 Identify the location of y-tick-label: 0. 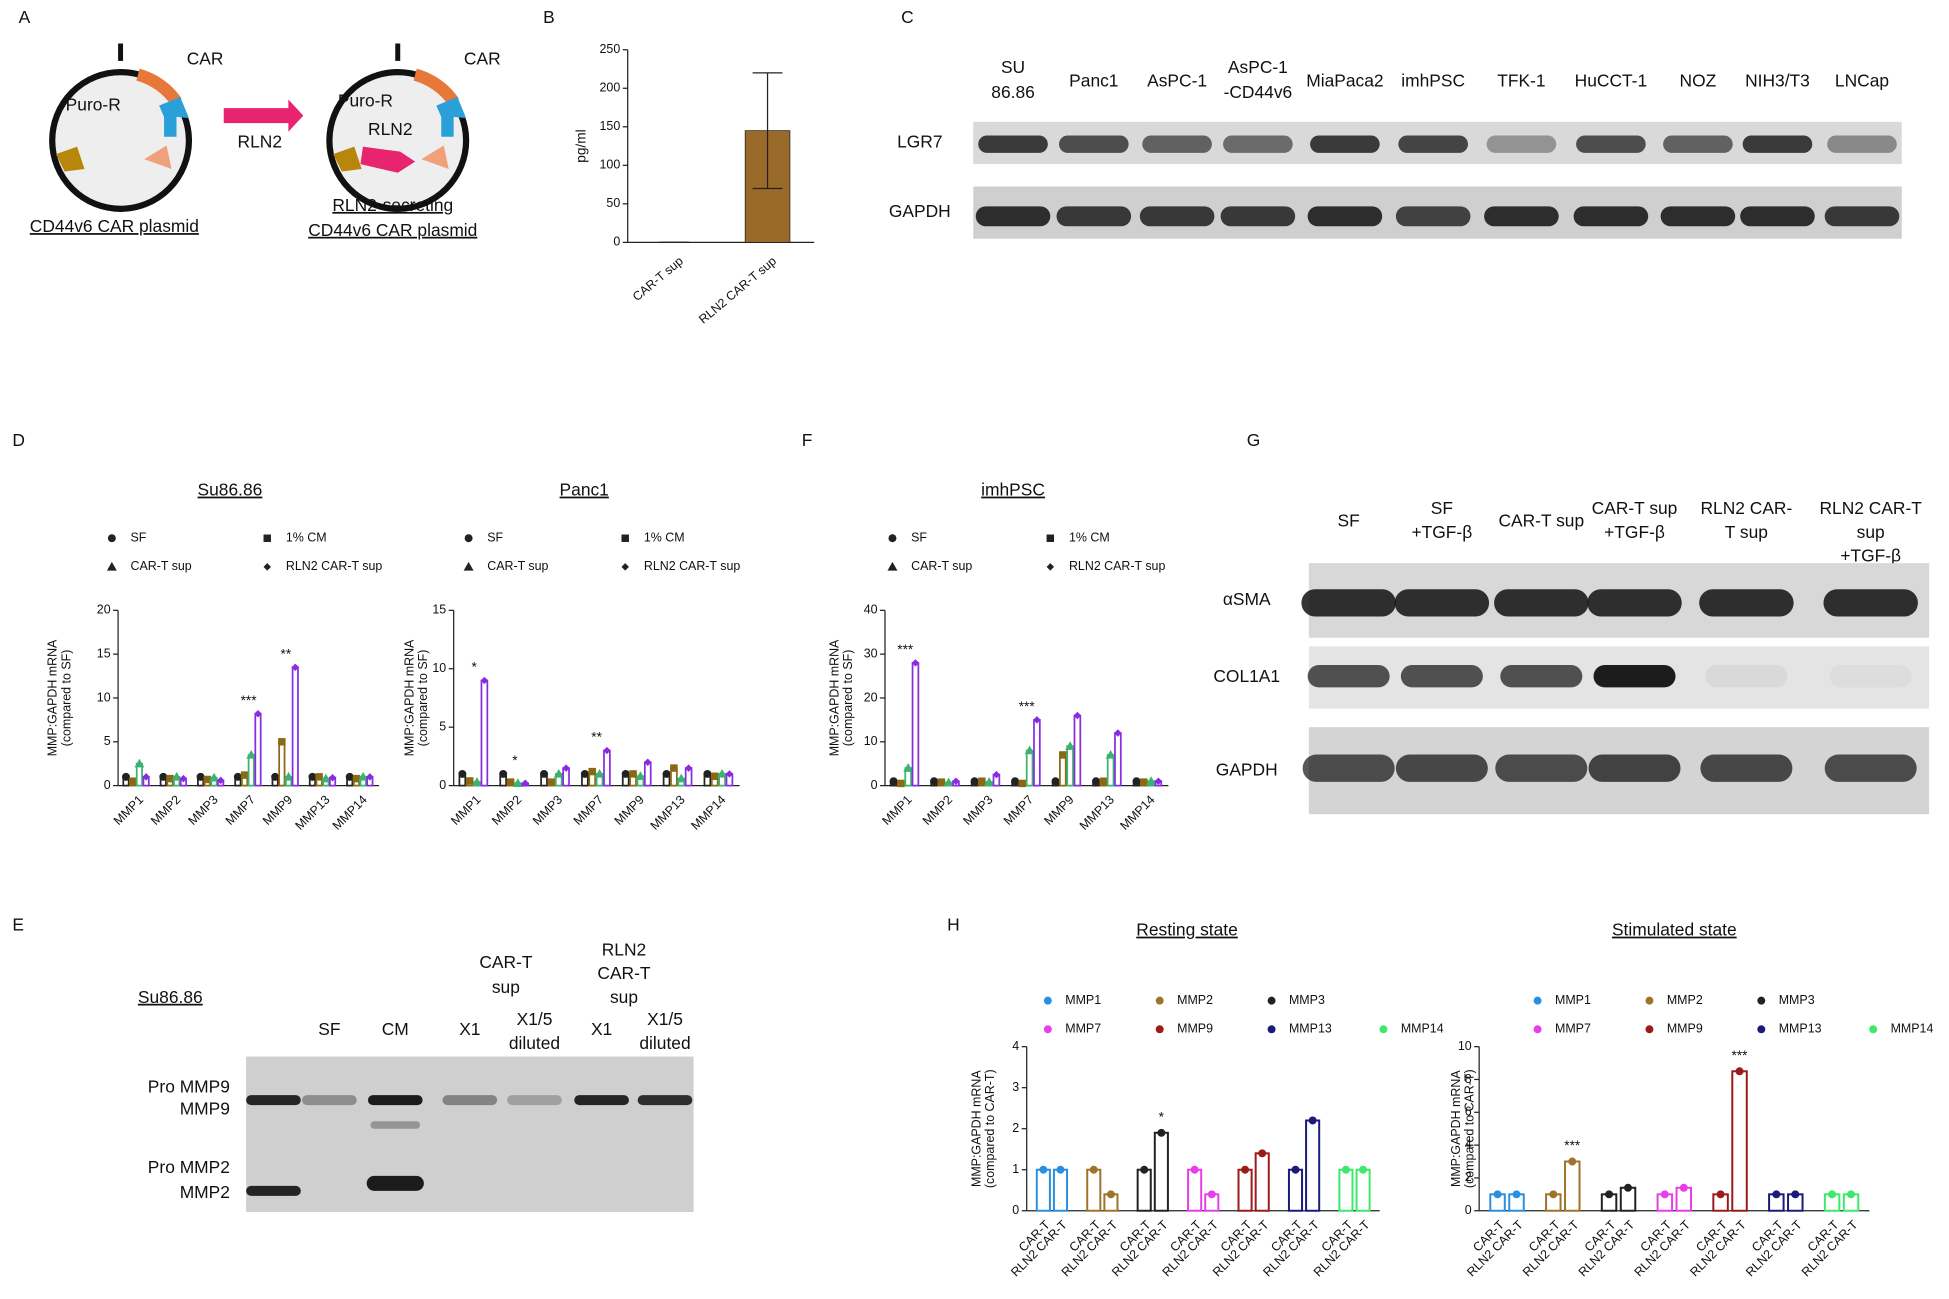
(107, 785).